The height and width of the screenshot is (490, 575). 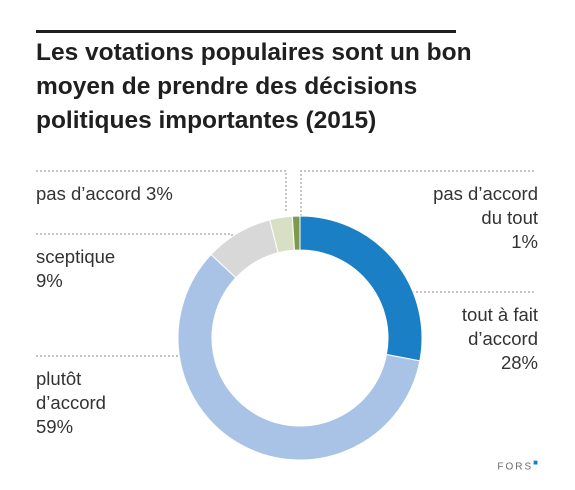 I want to click on slice-label-tout-a-fait: tout à fait d’accord 28%, so click(x=499, y=338).